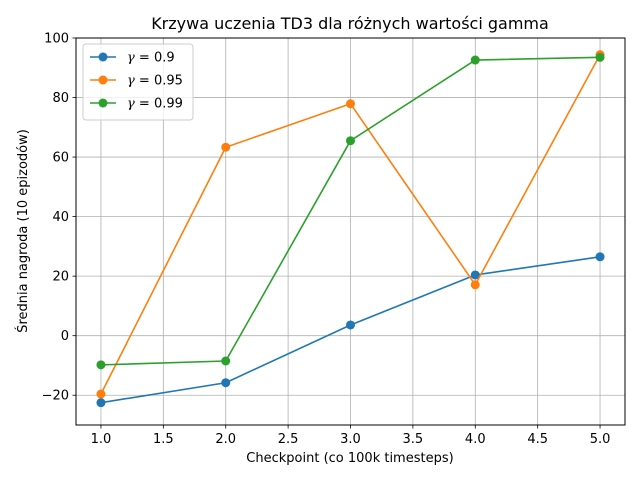 The width and height of the screenshot is (640, 480). What do you see at coordinates (288, 439) in the screenshot?
I see `x-tick-label: 2.5` at bounding box center [288, 439].